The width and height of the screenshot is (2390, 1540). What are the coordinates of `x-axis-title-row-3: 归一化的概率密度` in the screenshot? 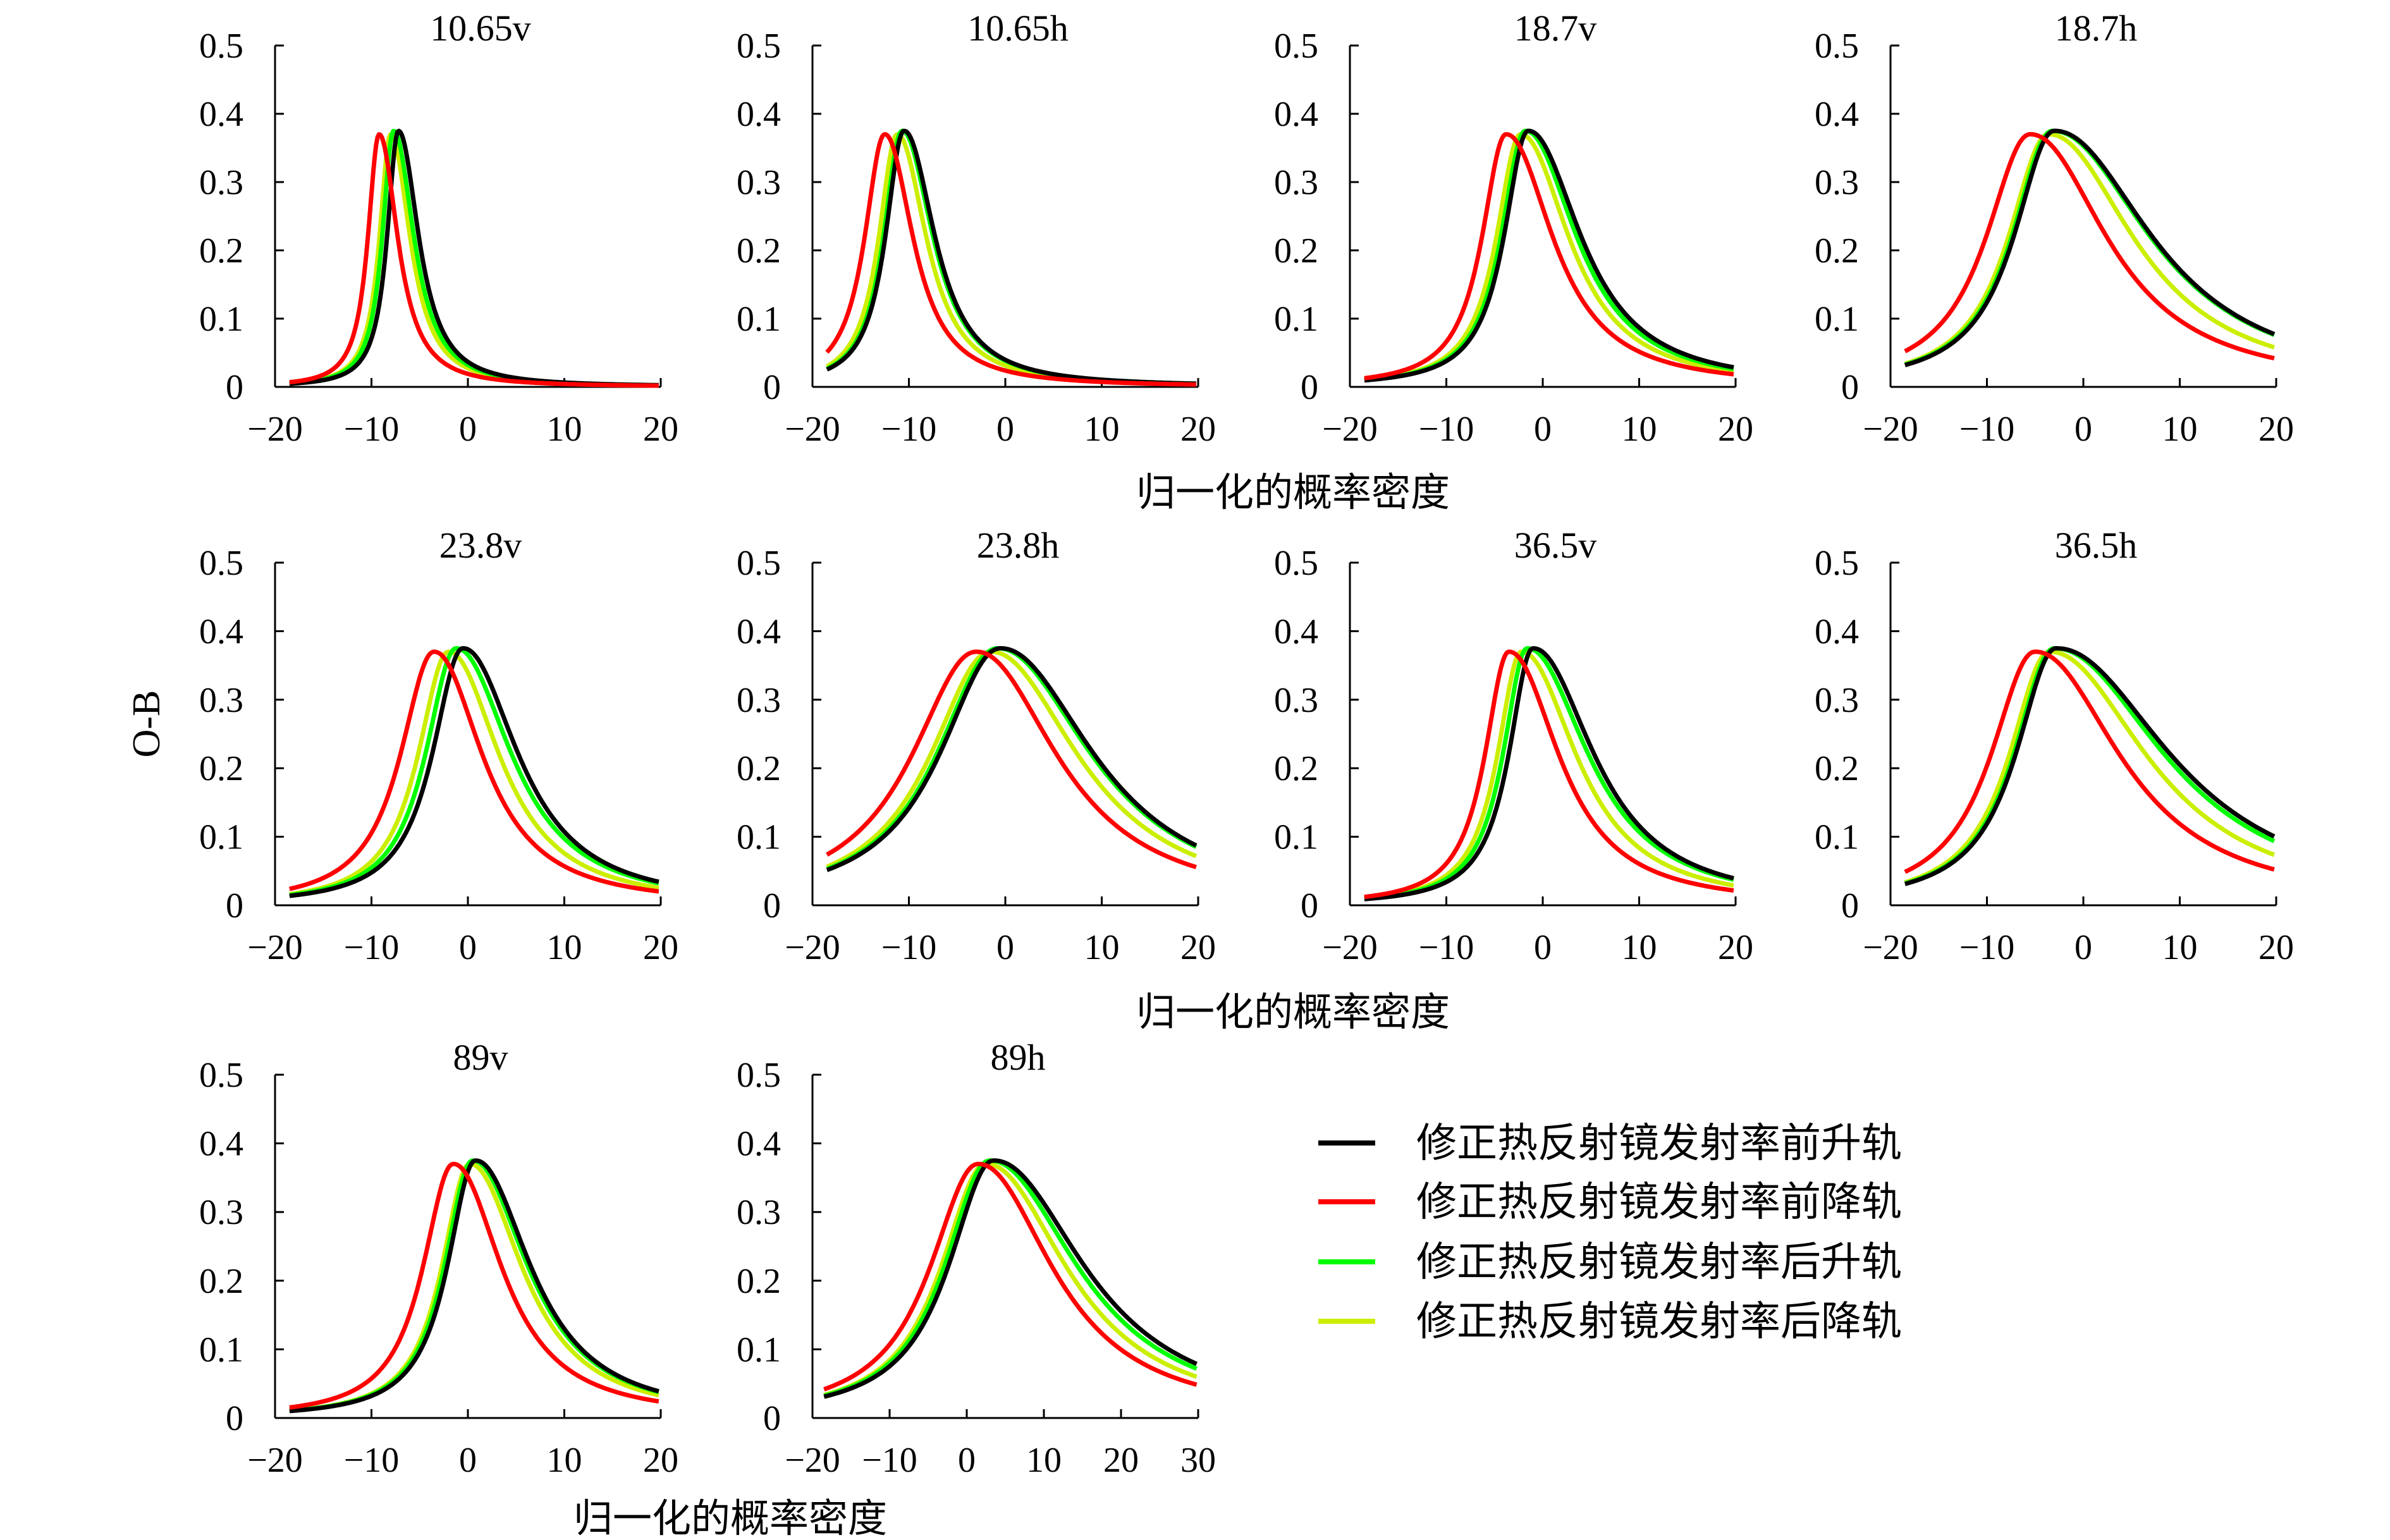 It's located at (730, 1519).